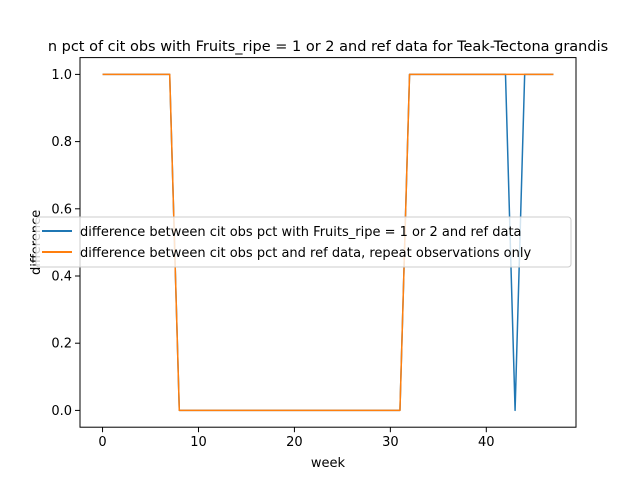  Describe the element at coordinates (61, 142) in the screenshot. I see `y-tick-label: 0.8` at that location.